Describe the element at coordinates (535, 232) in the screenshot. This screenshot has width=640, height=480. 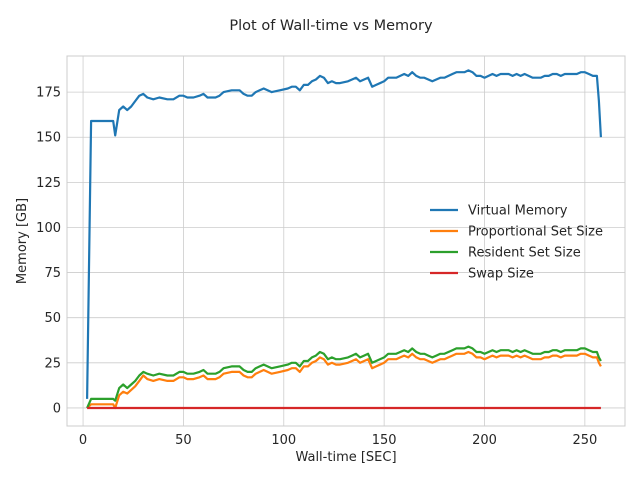
I see `legend-entry: Proportional Set Size` at that location.